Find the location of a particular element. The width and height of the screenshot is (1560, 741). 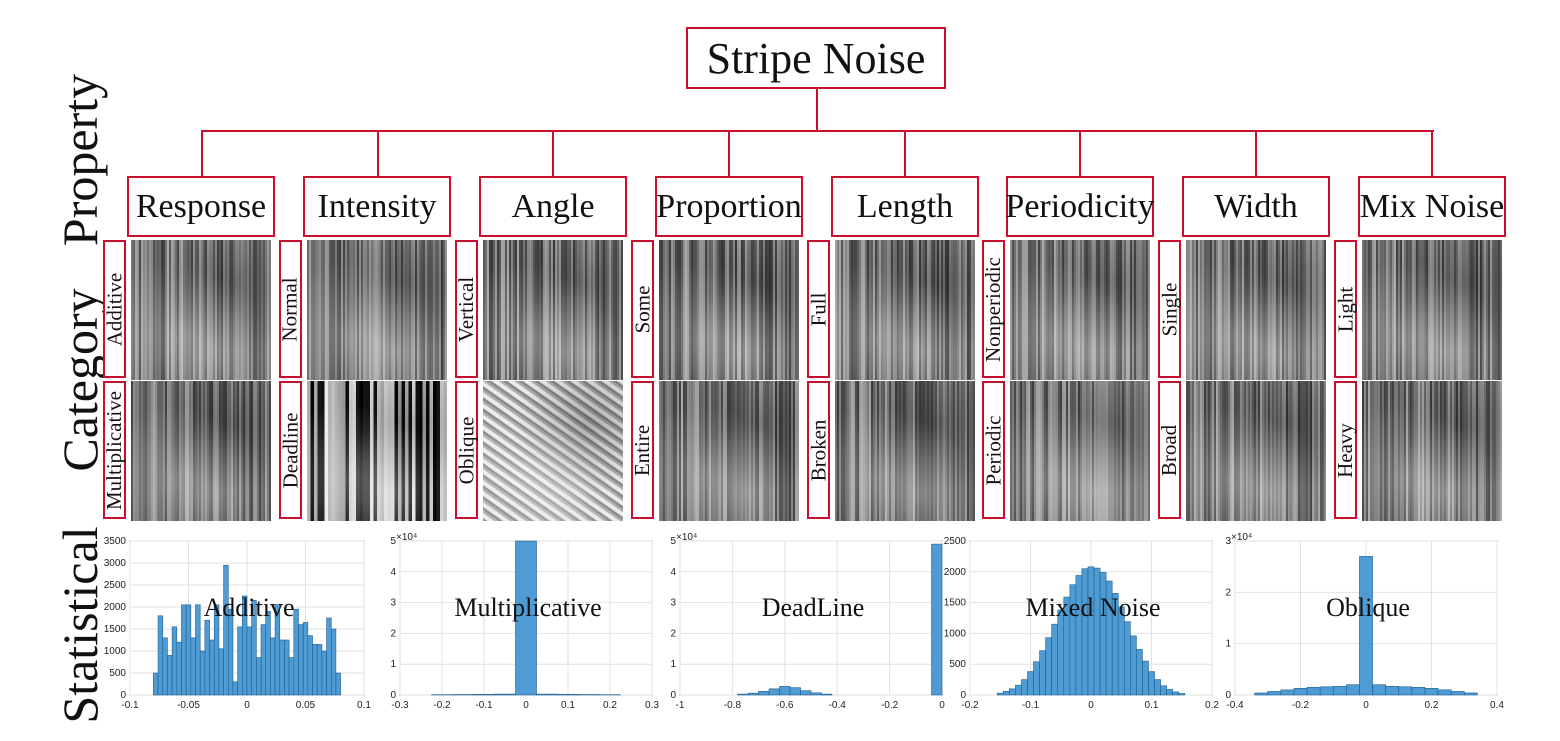

category-label: Periodic is located at coordinates (993, 450).